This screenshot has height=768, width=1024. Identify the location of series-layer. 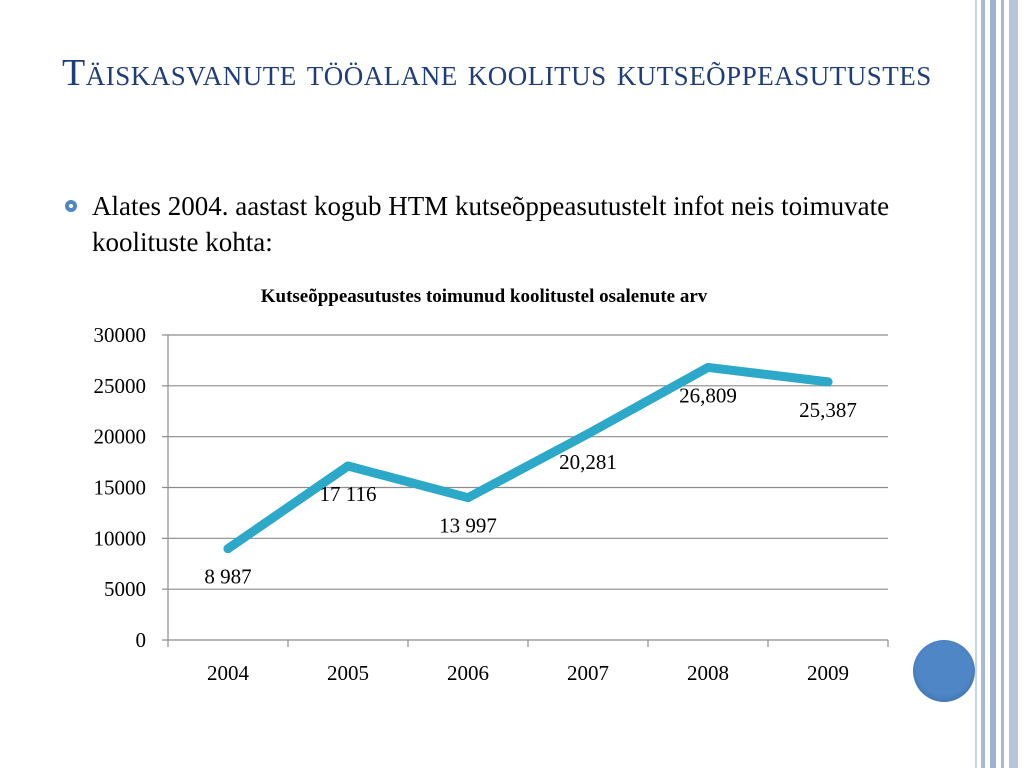
(528, 458).